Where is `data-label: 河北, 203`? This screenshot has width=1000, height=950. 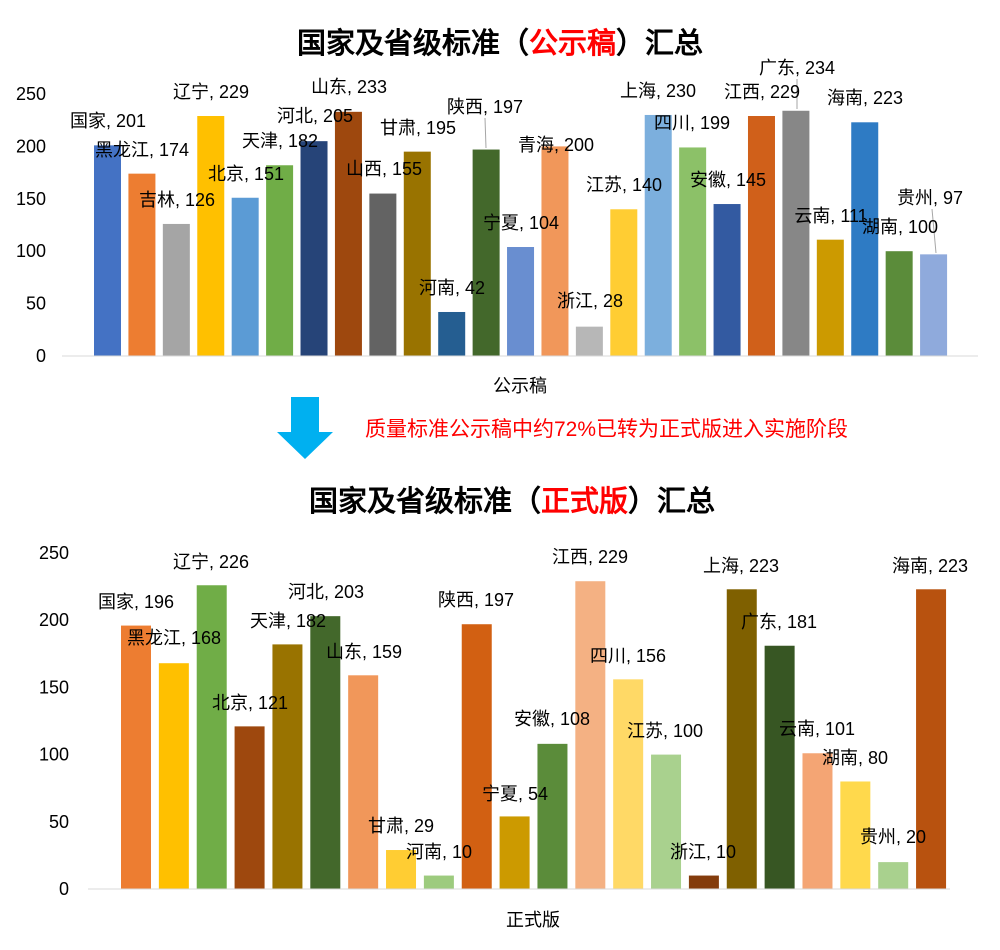
data-label: 河北, 203 is located at coordinates (326, 592).